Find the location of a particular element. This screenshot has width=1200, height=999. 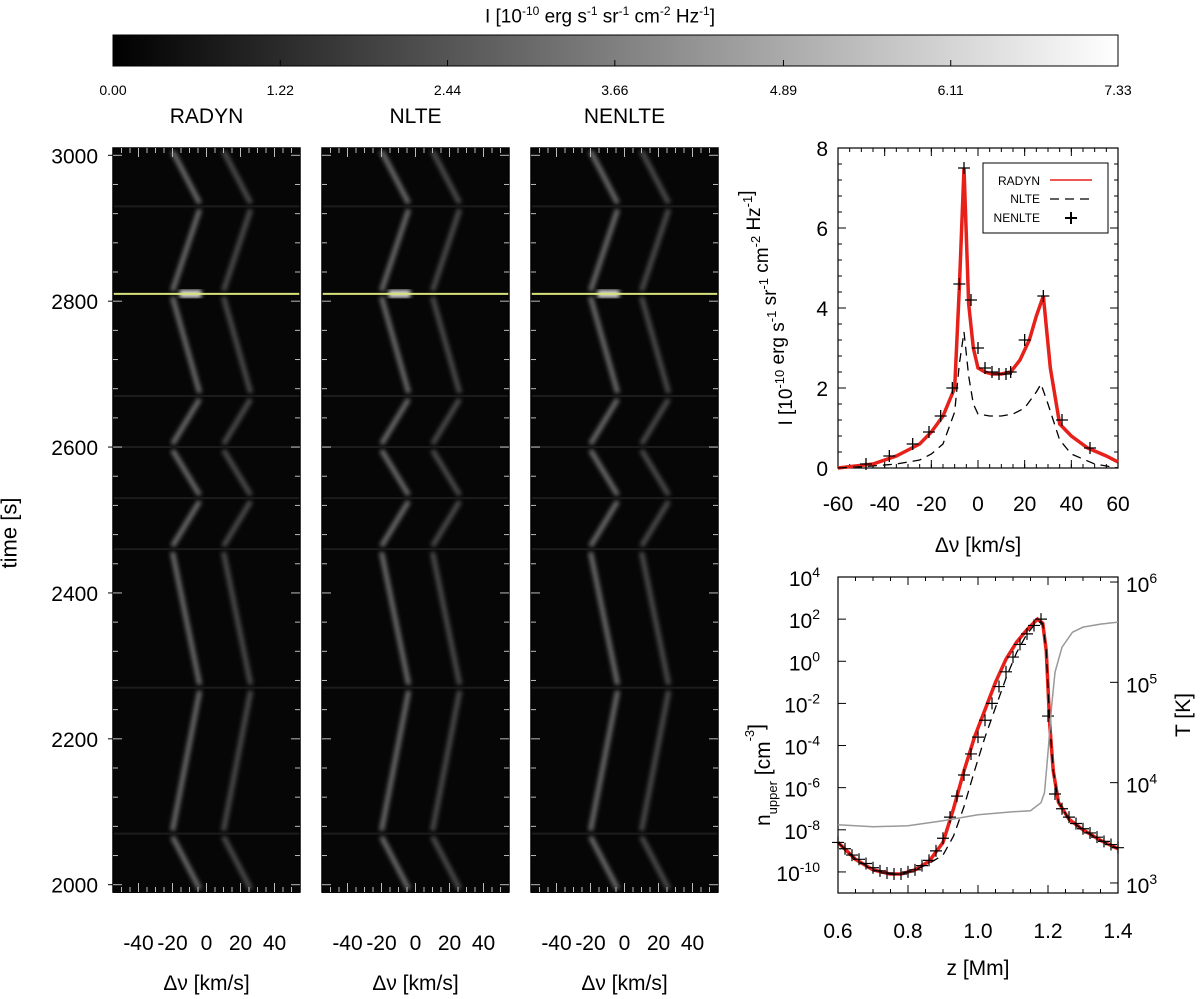

density-ytick-label: 10⁻⁶ is located at coordinates (802, 788).